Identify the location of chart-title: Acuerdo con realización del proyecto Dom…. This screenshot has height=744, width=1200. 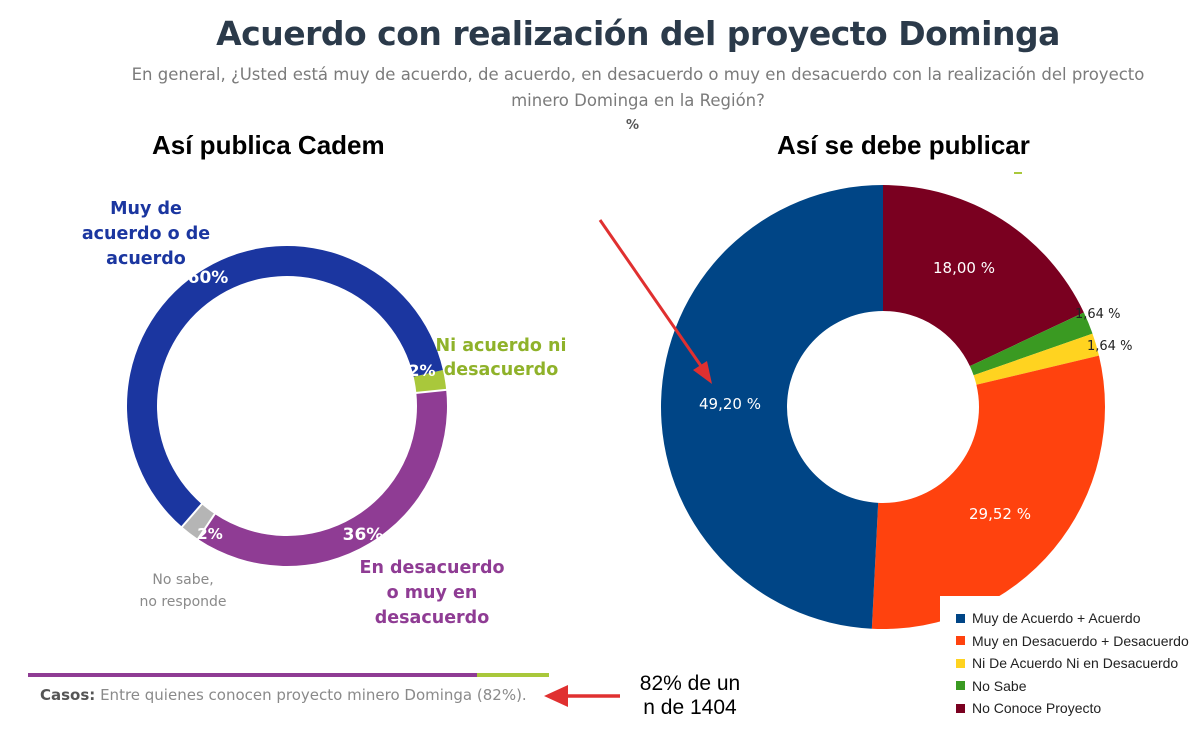
(638, 33).